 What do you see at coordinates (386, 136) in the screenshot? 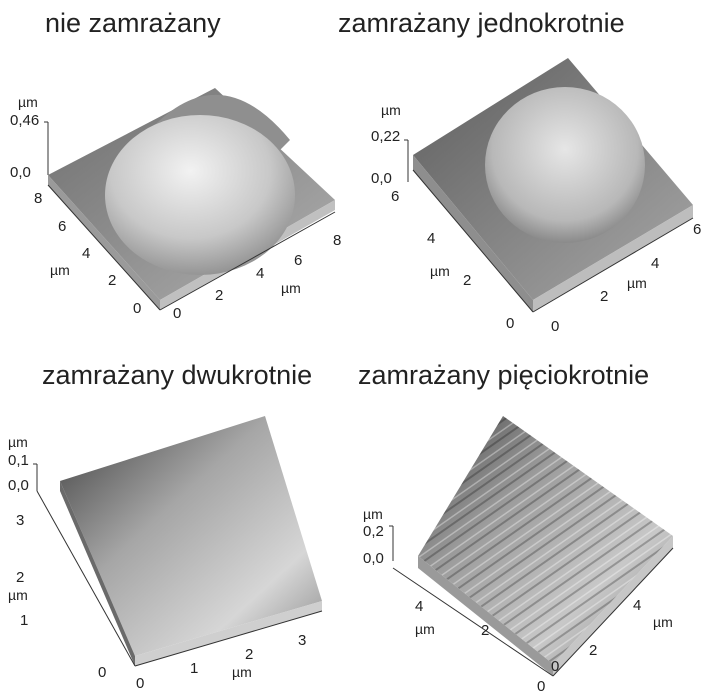
I see `z-max-label: 0,22` at bounding box center [386, 136].